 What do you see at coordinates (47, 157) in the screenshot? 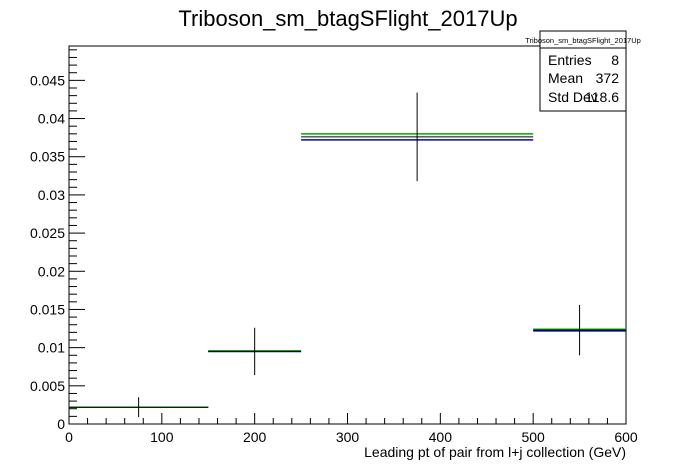
I see `y-tick-label: 0.035` at bounding box center [47, 157].